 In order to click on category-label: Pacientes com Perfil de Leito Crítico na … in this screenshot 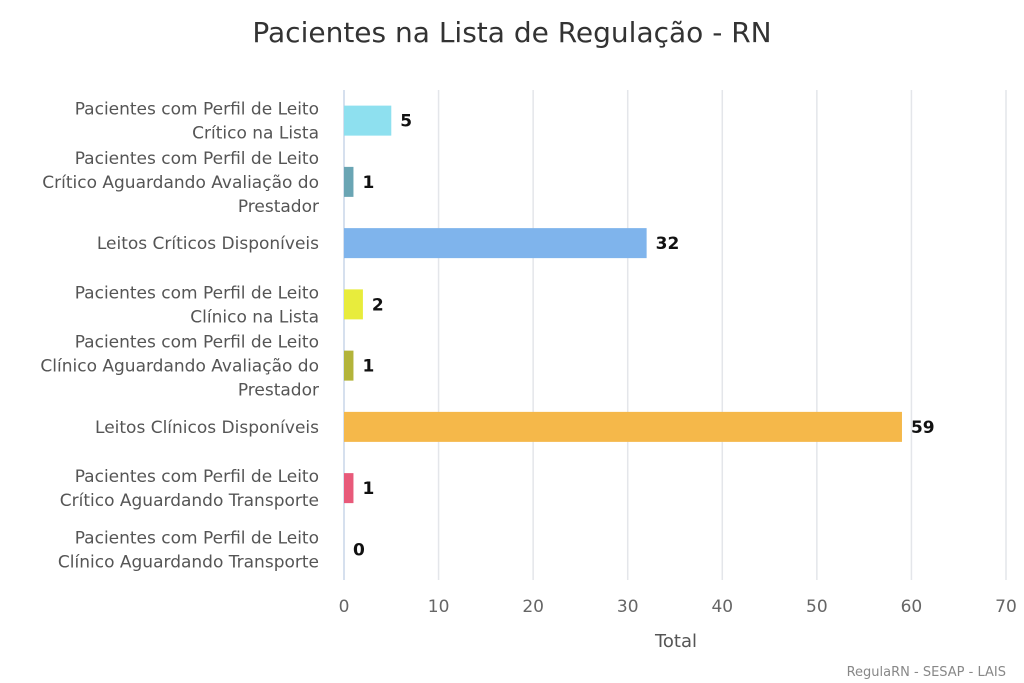, I will do `click(197, 122)`.